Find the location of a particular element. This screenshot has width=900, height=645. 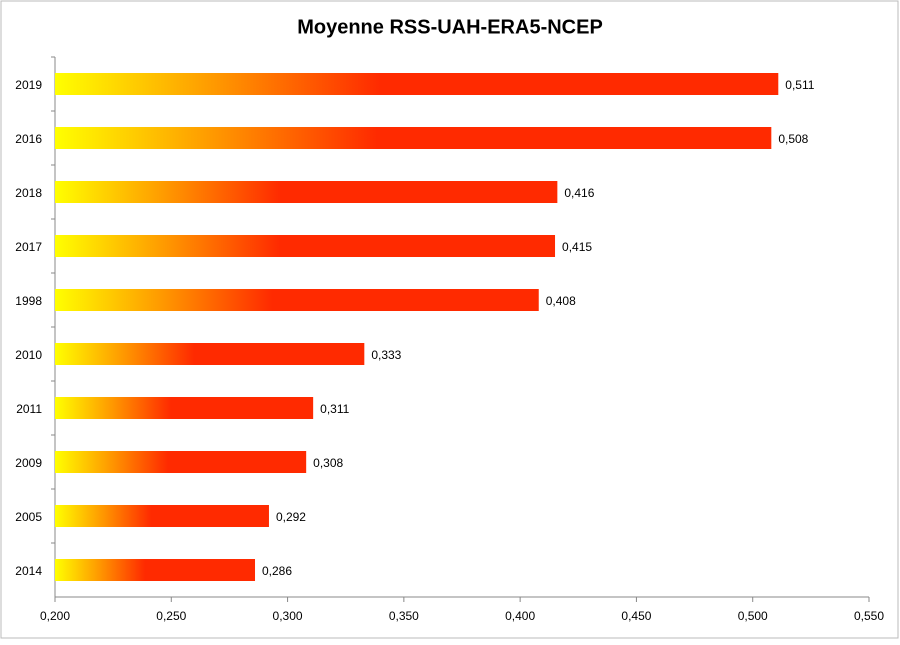

x-tick-label: 0,550 is located at coordinates (869, 616).